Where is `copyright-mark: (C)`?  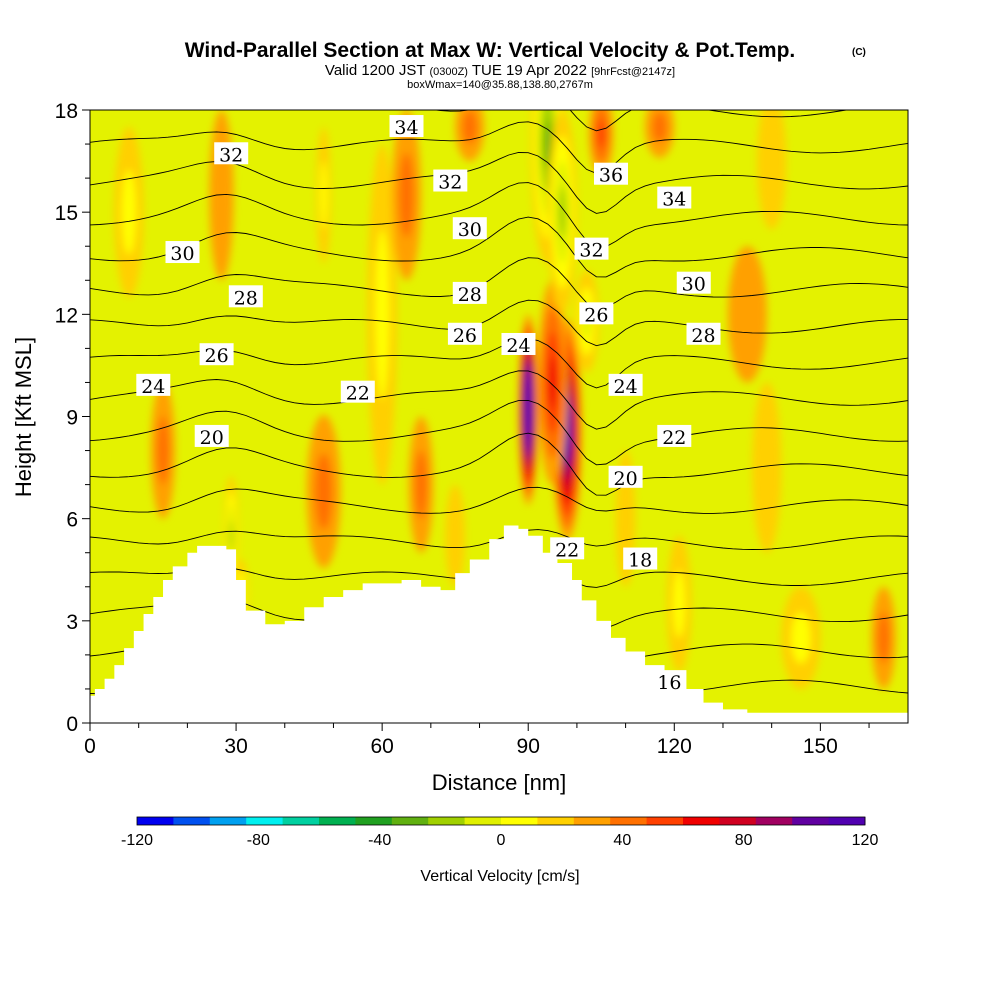
copyright-mark: (C) is located at coordinates (859, 52).